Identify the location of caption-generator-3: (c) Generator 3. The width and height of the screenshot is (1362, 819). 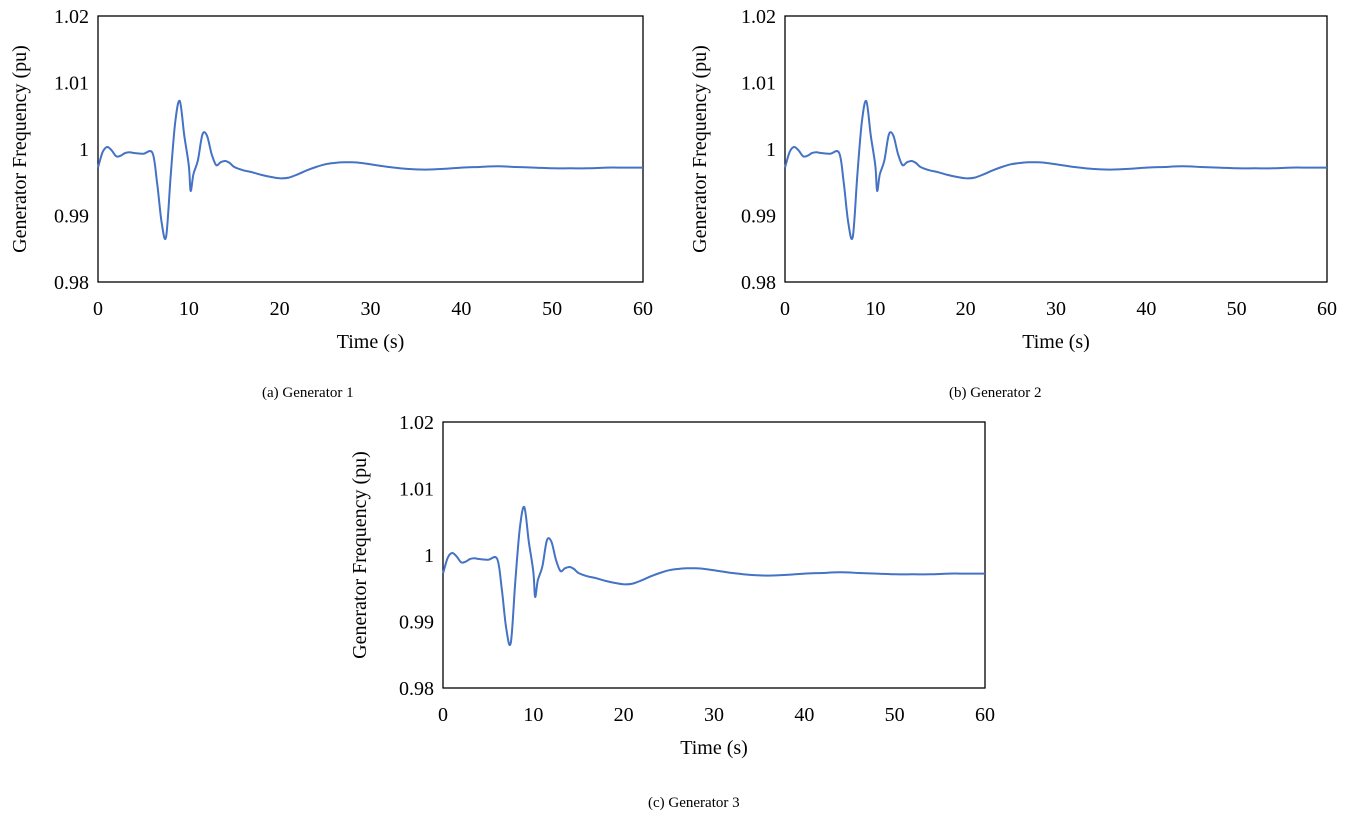
(694, 803).